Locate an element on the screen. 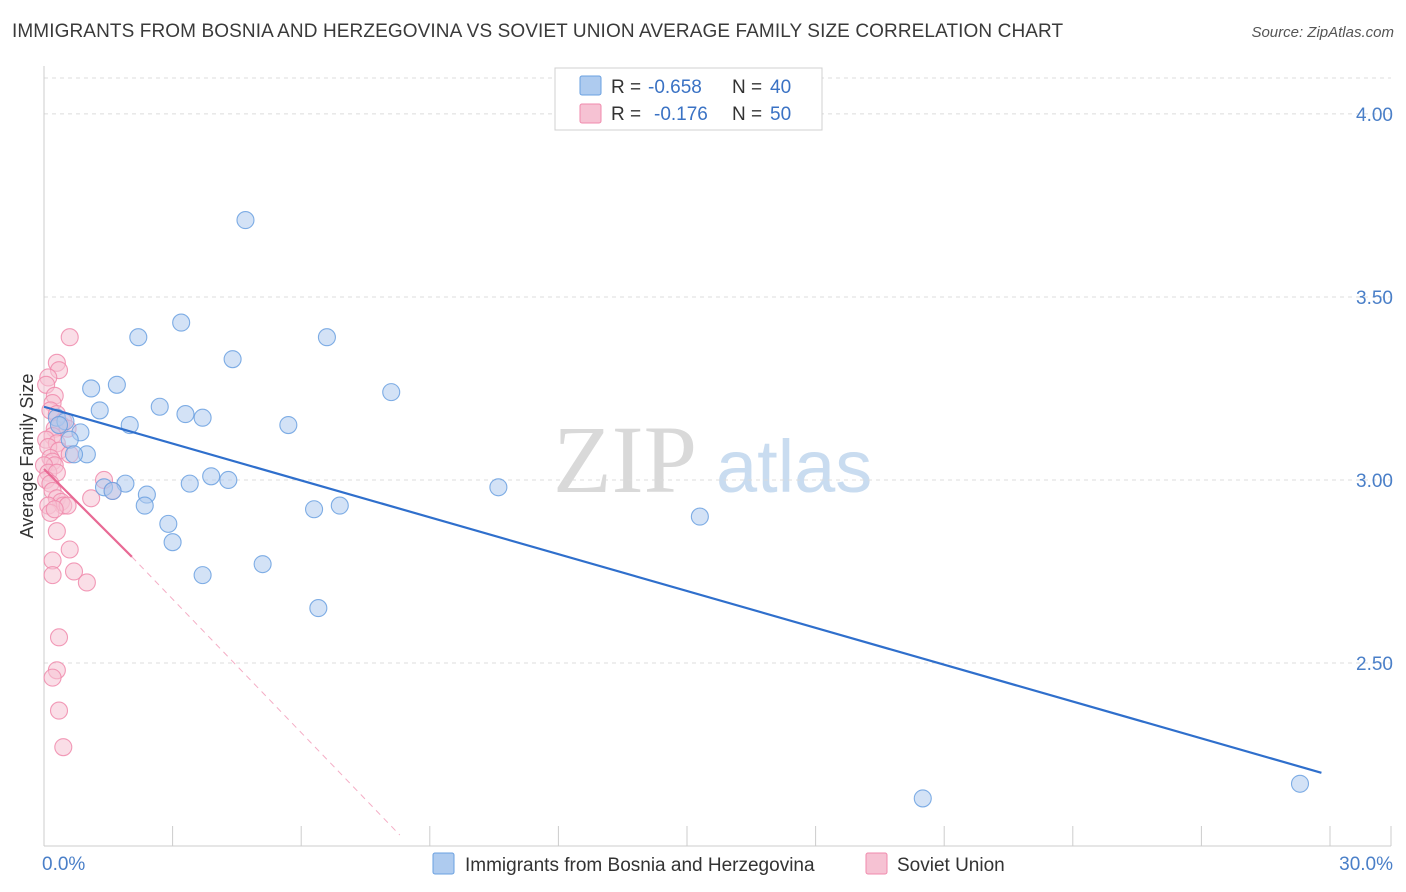 This screenshot has height=892, width=1406. x-tick-labels: 0.0% 30.0% is located at coordinates (717, 864).